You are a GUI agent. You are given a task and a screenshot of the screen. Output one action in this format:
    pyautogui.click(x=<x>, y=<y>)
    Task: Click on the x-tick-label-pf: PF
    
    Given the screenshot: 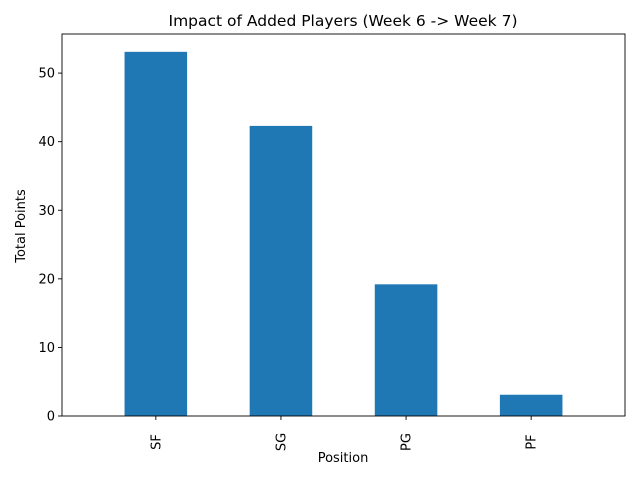 What is the action you would take?
    pyautogui.click(x=532, y=441)
    